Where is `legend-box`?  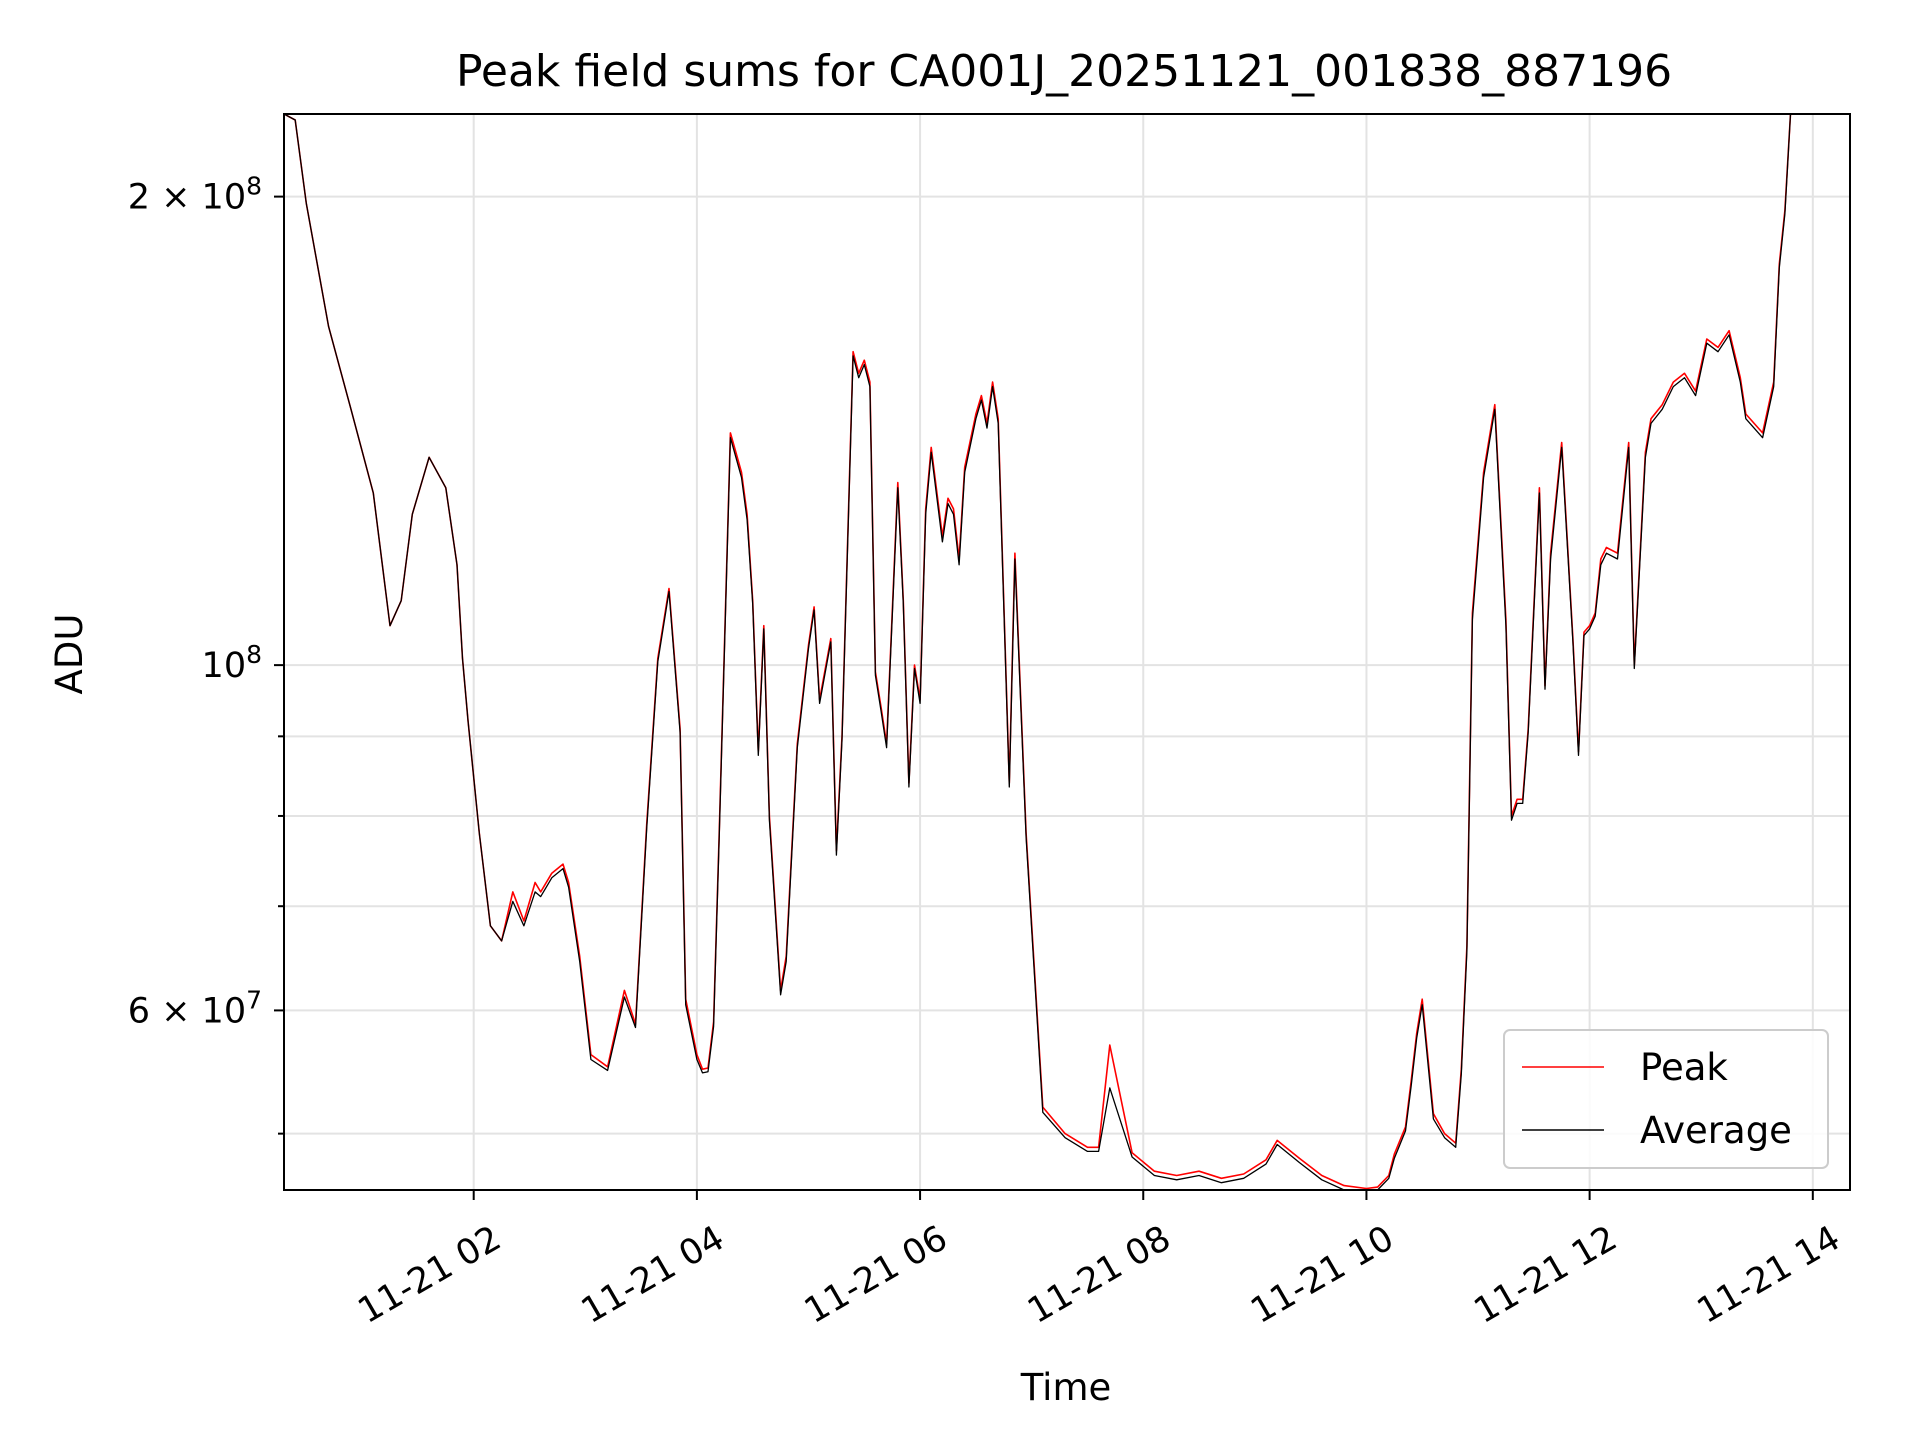 legend-box is located at coordinates (1666, 1099).